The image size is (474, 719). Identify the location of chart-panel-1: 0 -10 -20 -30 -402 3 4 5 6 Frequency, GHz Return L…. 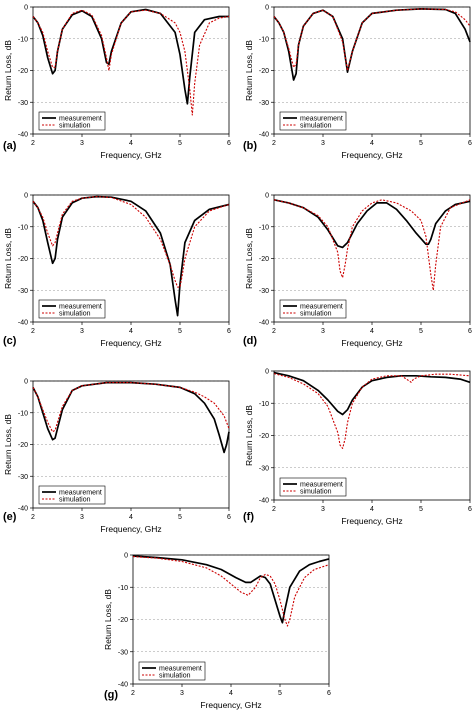
(117, 83).